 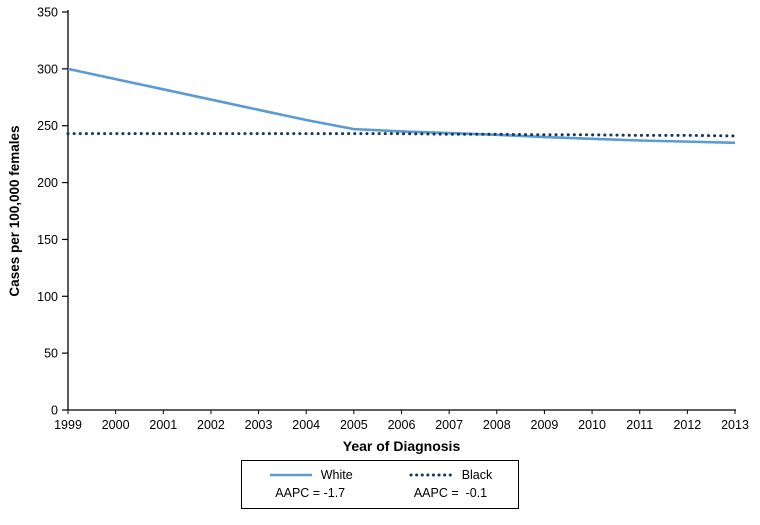 What do you see at coordinates (259, 425) in the screenshot?
I see `x-tick-label: 2003` at bounding box center [259, 425].